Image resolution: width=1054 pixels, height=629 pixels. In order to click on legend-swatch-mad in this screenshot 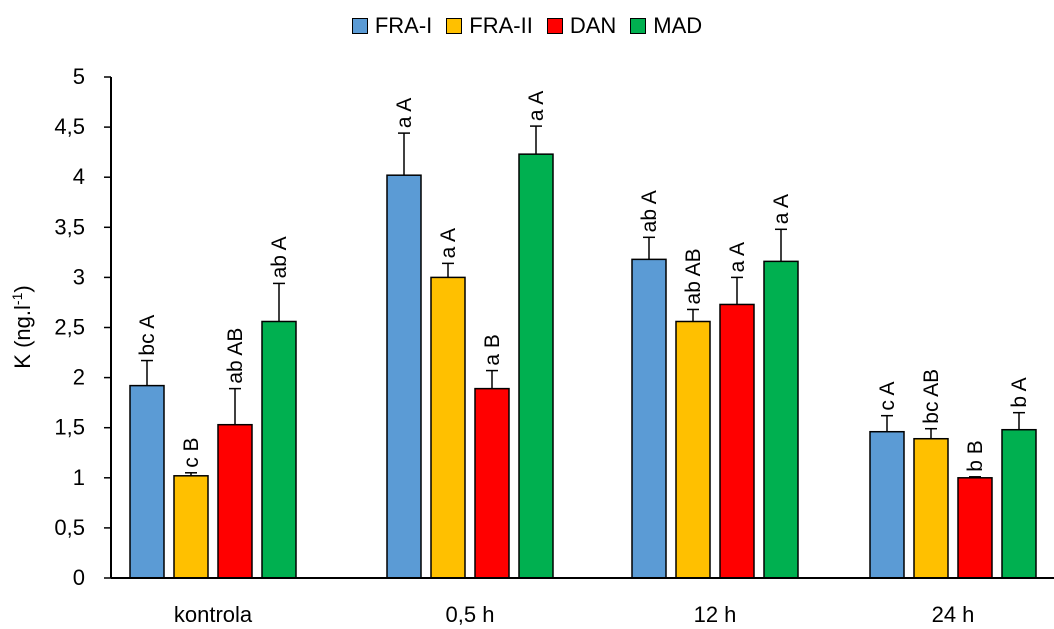, I will do `click(638, 26)`.